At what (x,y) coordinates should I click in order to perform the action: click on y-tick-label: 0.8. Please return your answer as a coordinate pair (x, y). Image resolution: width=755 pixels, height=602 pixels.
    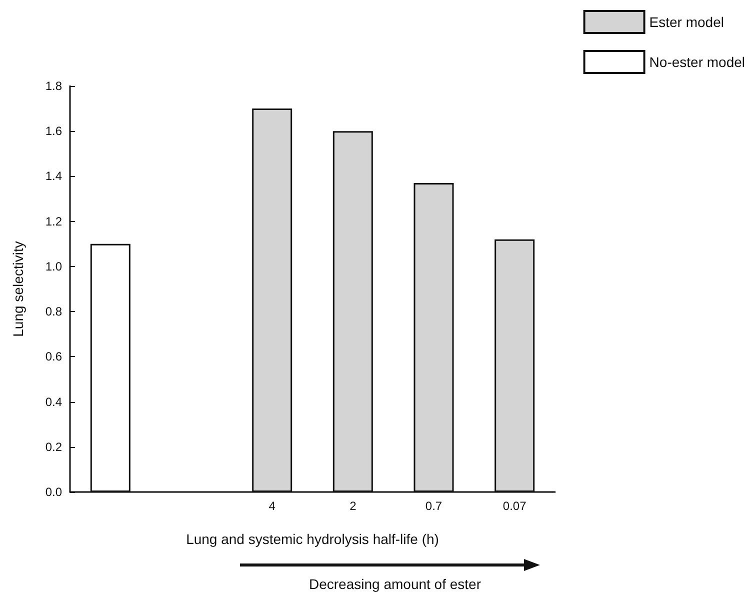
    Looking at the image, I should click on (53, 311).